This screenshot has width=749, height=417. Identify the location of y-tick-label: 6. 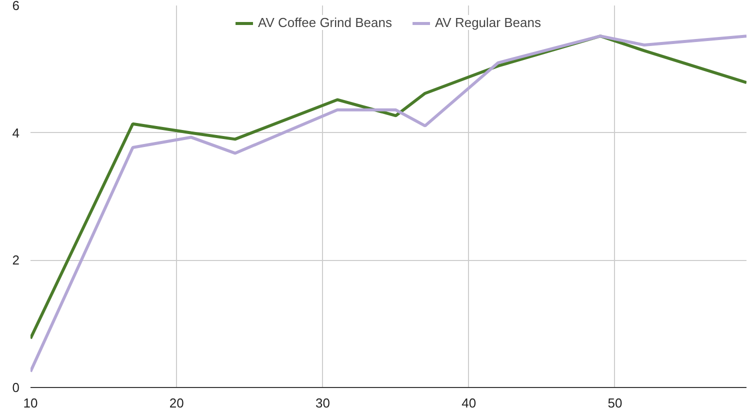
(16, 6).